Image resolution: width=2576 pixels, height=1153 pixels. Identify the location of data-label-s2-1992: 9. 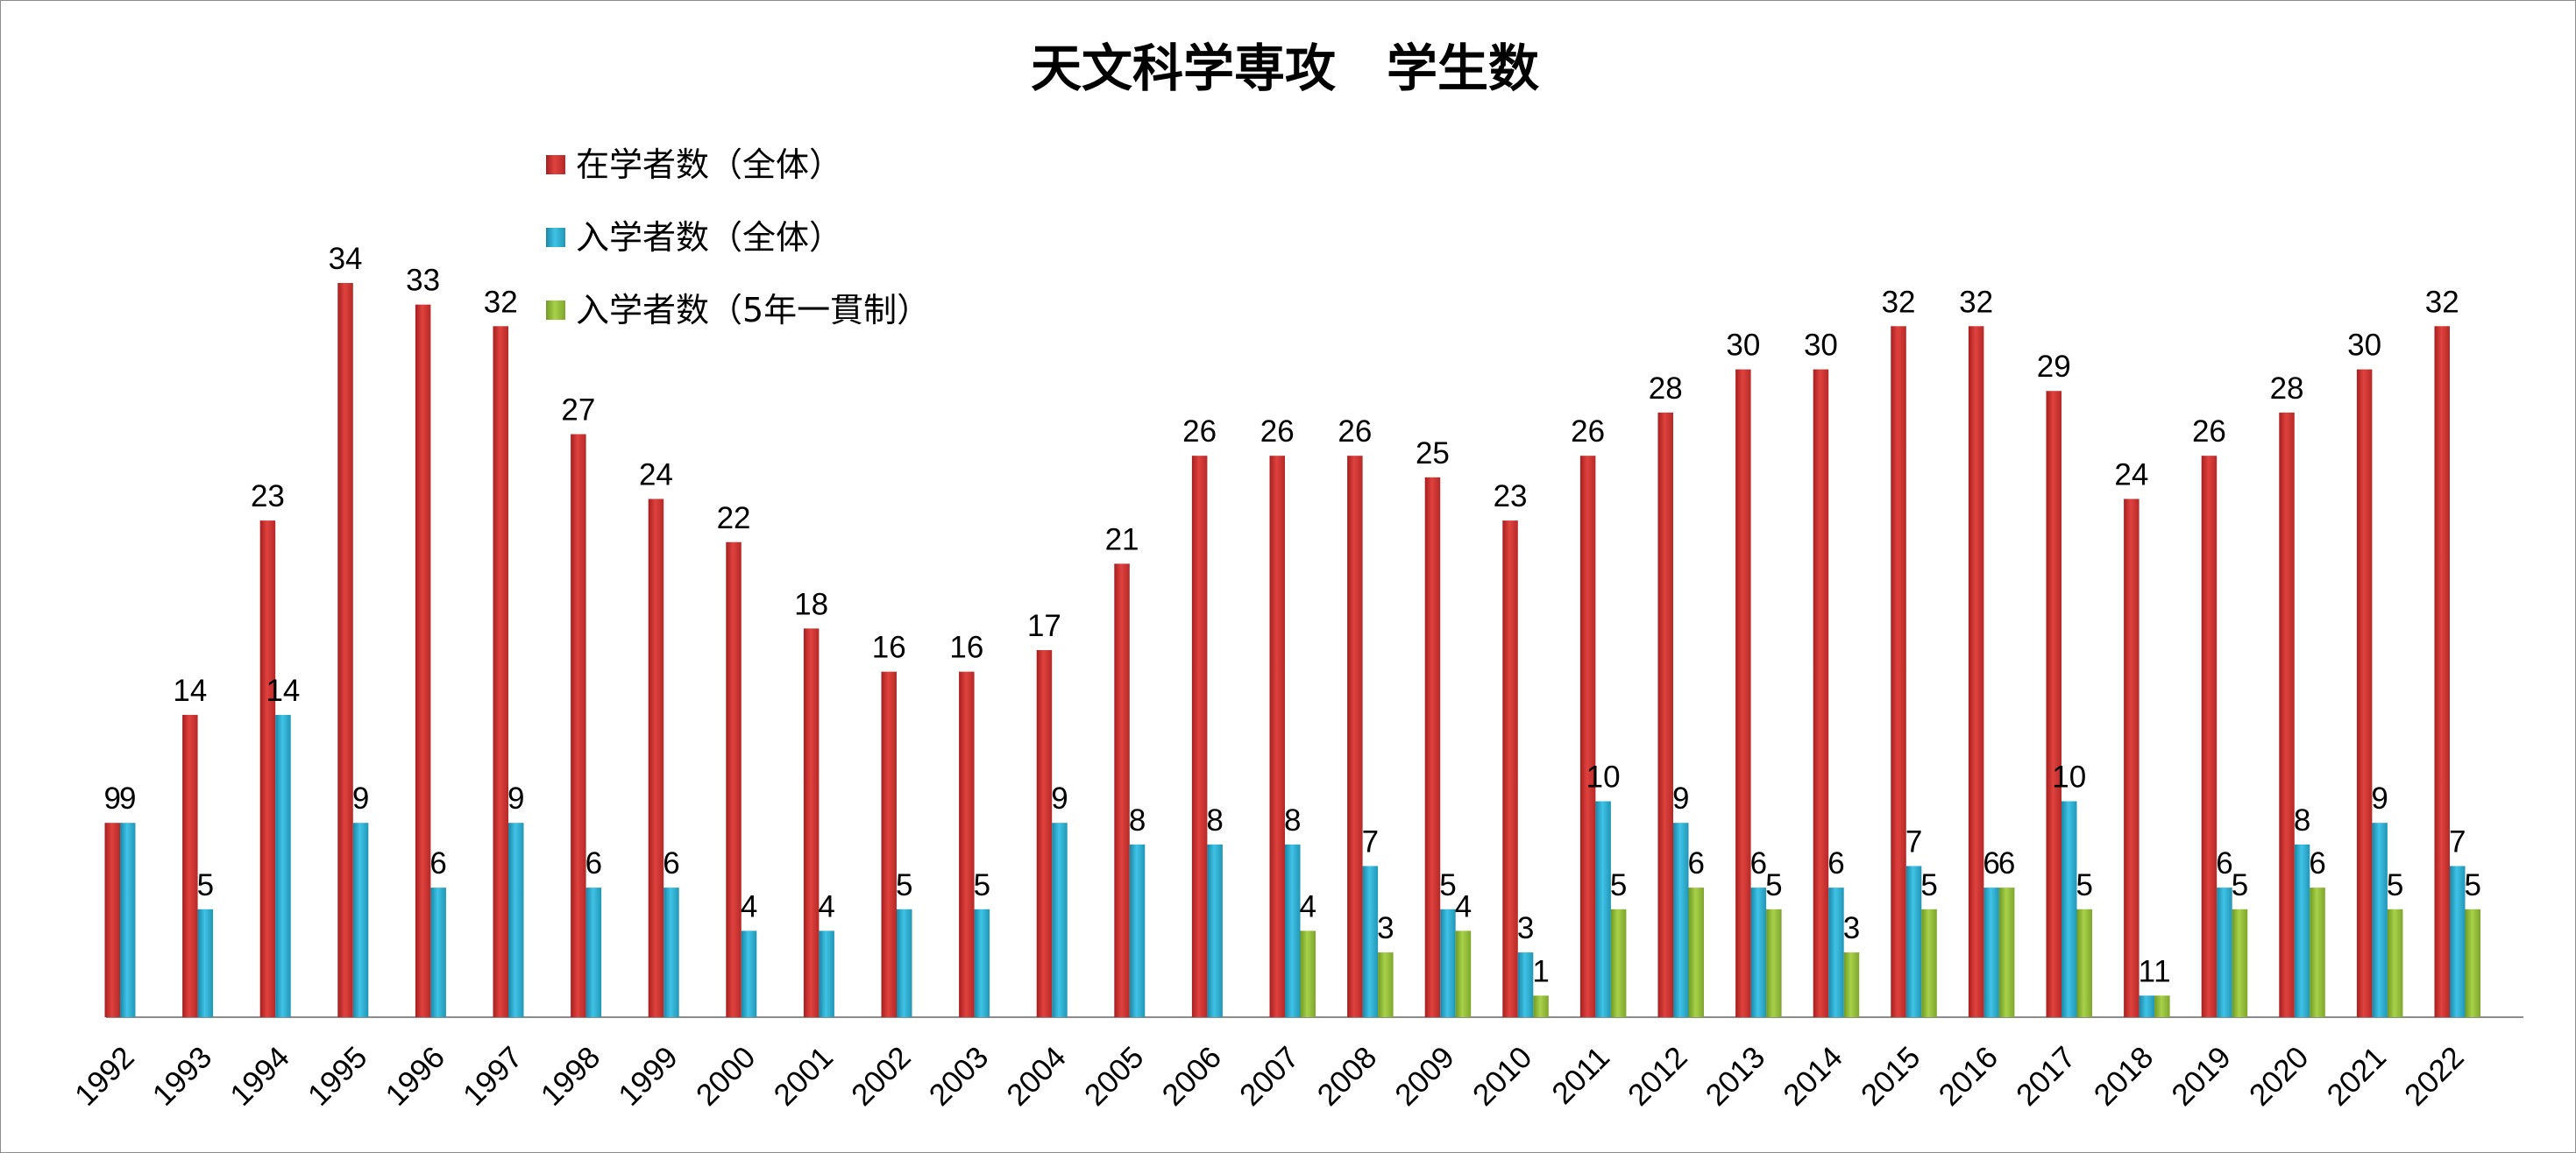
(127, 799).